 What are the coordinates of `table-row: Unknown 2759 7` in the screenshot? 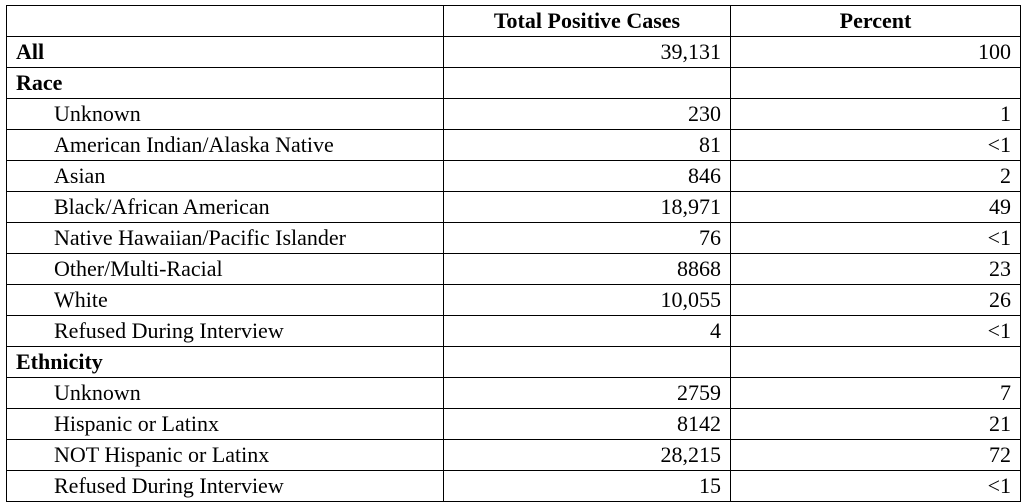 It's located at (513, 393).